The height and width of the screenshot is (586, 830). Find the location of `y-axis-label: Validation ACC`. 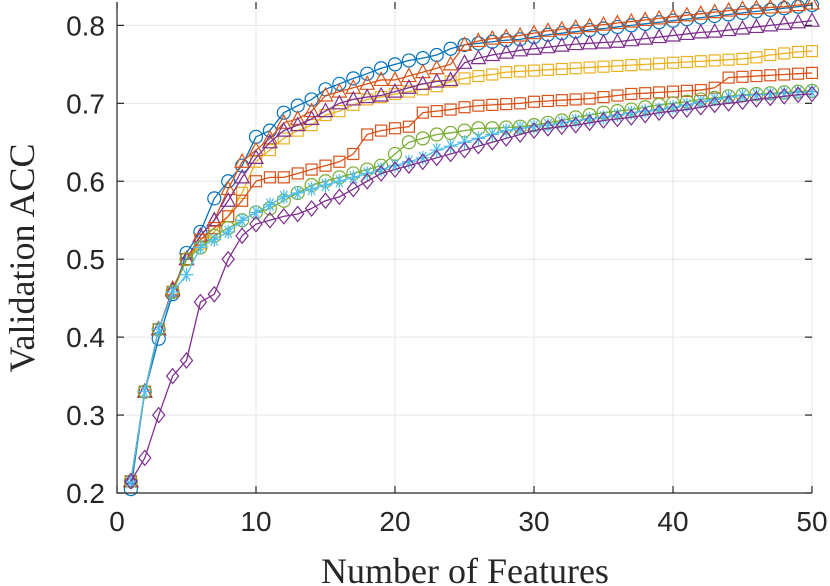

y-axis-label: Validation ACC is located at coordinates (22, 257).